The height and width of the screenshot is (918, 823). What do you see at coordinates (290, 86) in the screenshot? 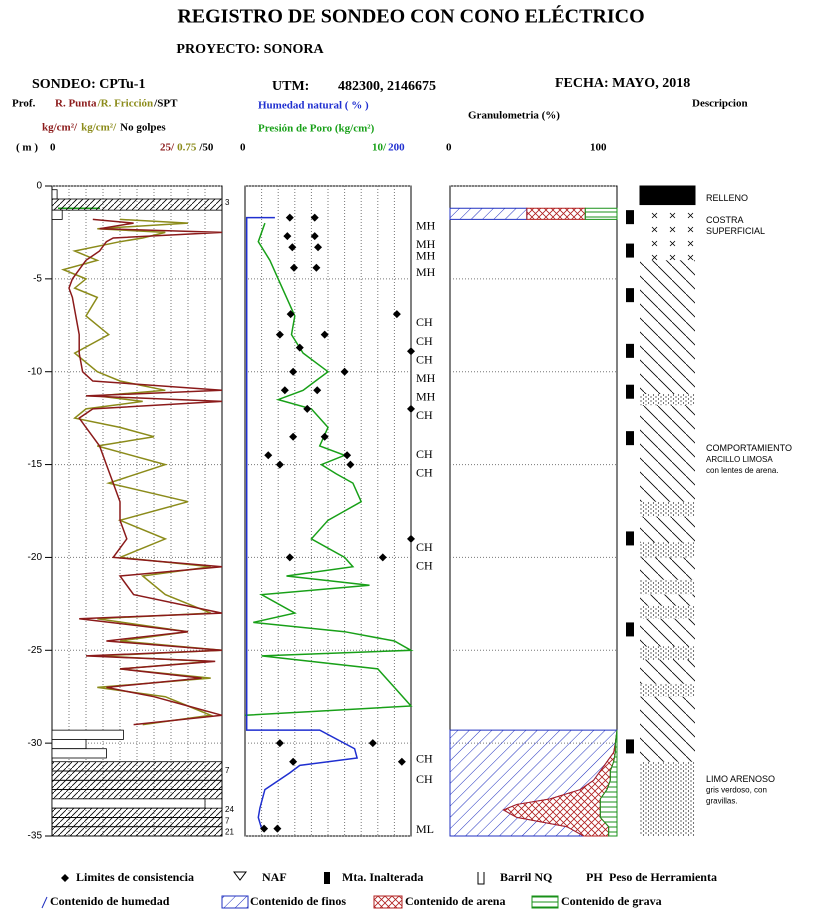
I see `utm-label: UTM:` at bounding box center [290, 86].